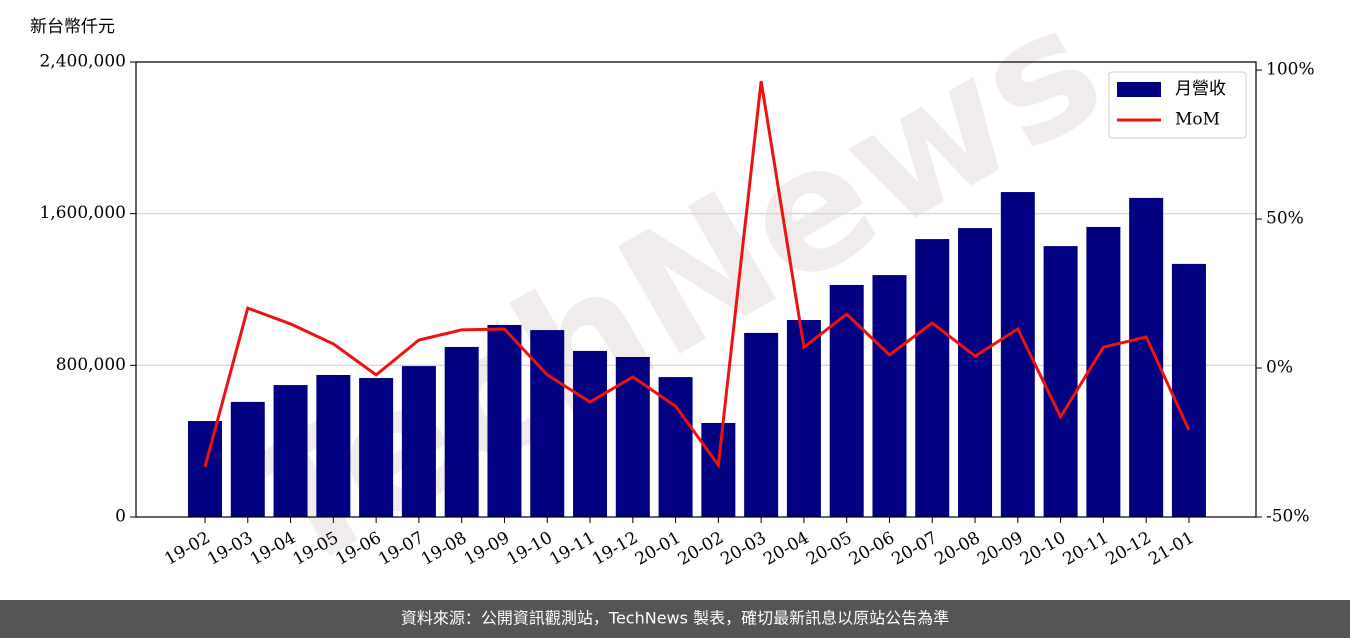 This screenshot has width=1350, height=638. I want to click on x-tick-label: 20-04, so click(786, 549).